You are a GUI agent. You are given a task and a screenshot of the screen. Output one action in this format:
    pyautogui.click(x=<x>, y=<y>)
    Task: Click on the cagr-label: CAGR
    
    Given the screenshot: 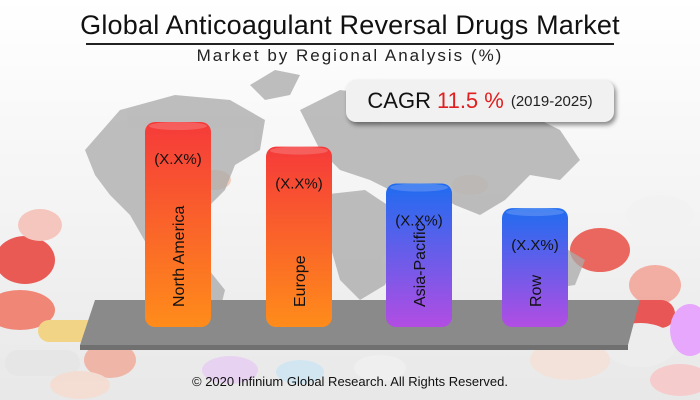 What is the action you would take?
    pyautogui.click(x=399, y=100)
    